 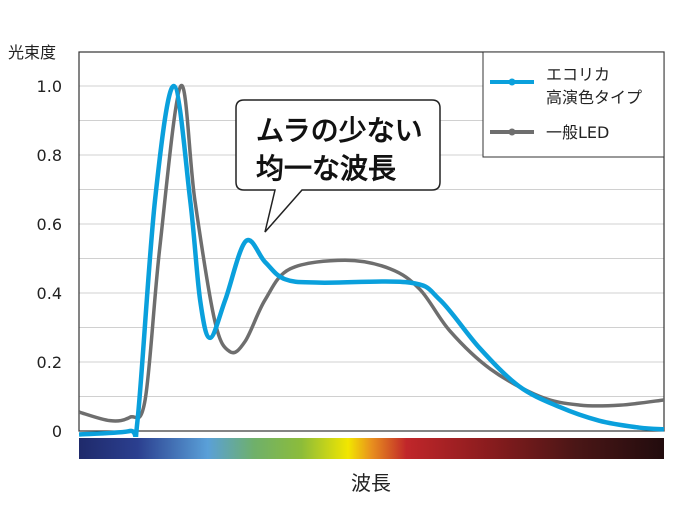 I want to click on x-axis-label: 波長, so click(x=371, y=483).